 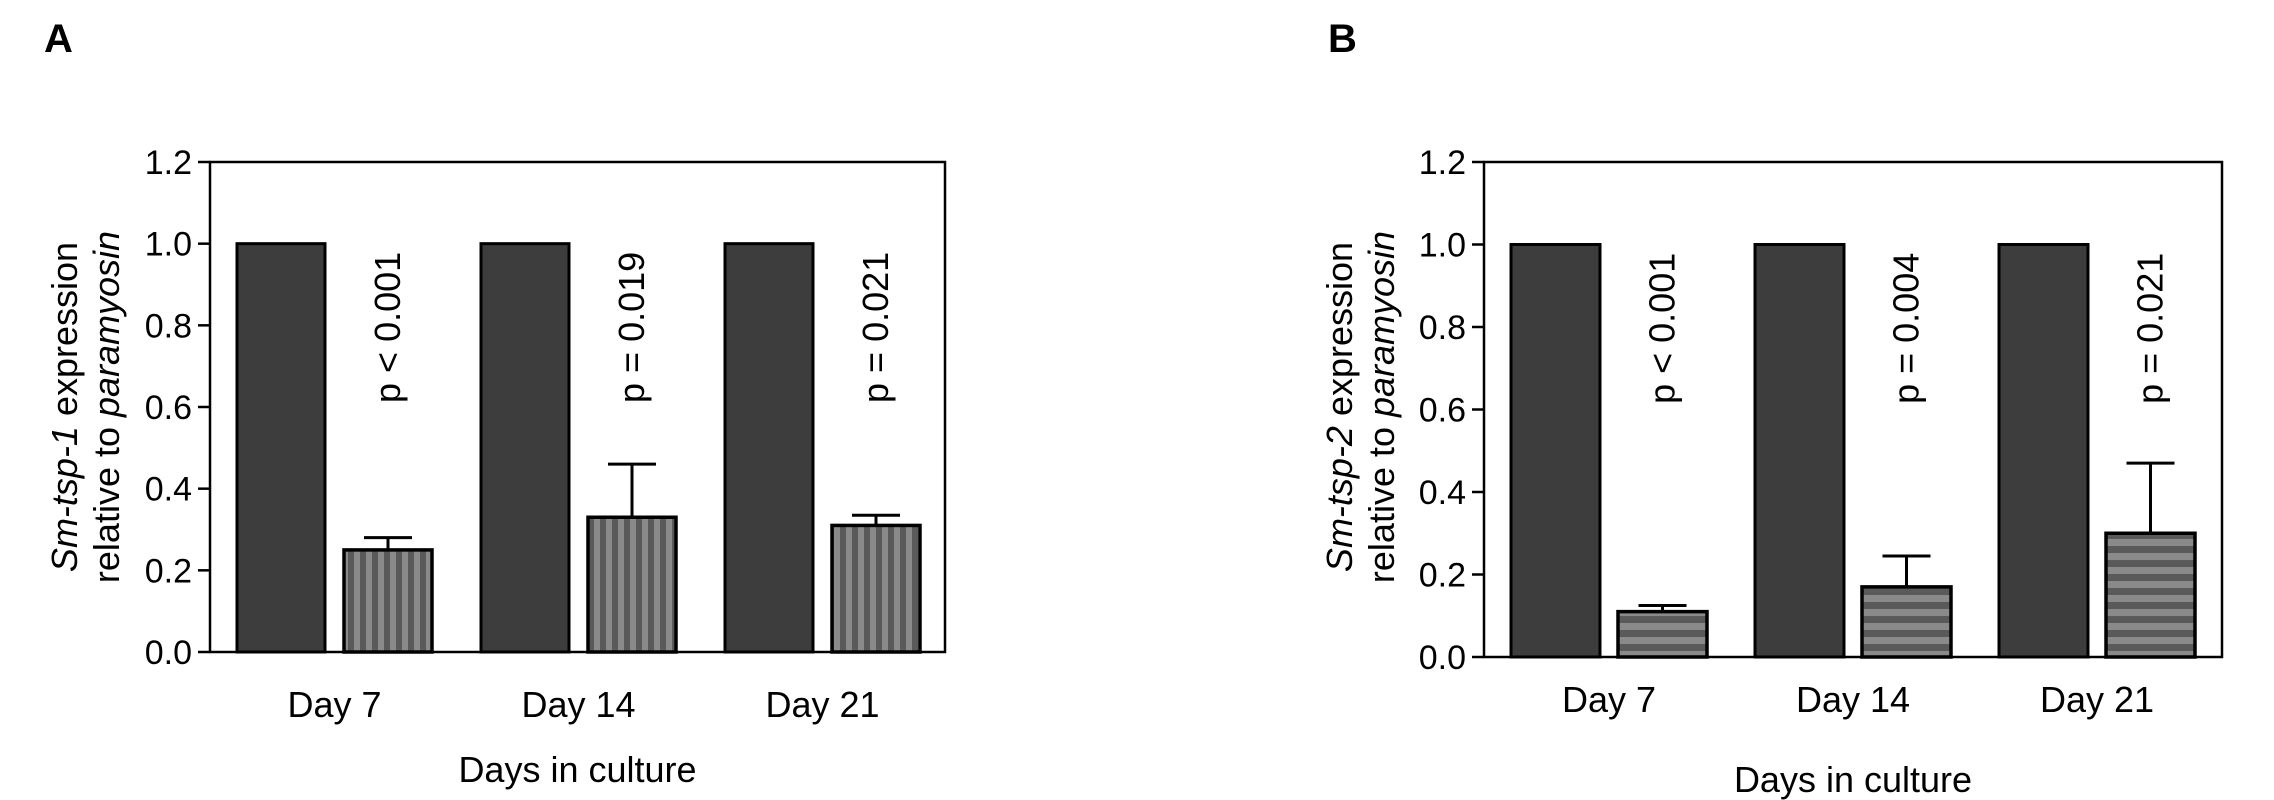 What do you see at coordinates (1339, 499) in the screenshot?
I see `y-axis-title-italic: Sm-tsp-2` at bounding box center [1339, 499].